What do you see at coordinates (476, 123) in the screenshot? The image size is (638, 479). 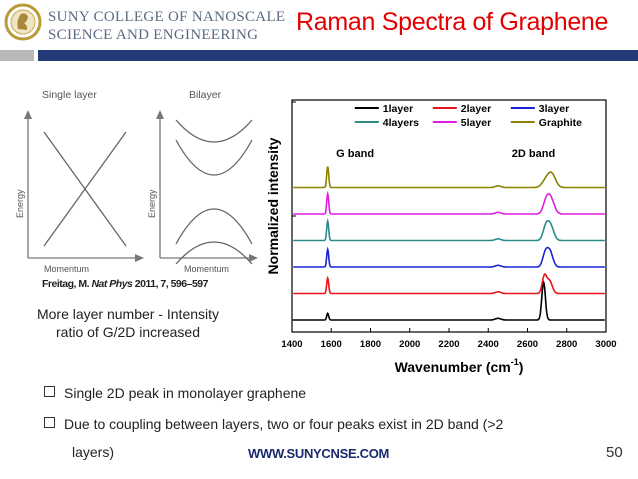 I see `legend-label-5layer: 5layer` at bounding box center [476, 123].